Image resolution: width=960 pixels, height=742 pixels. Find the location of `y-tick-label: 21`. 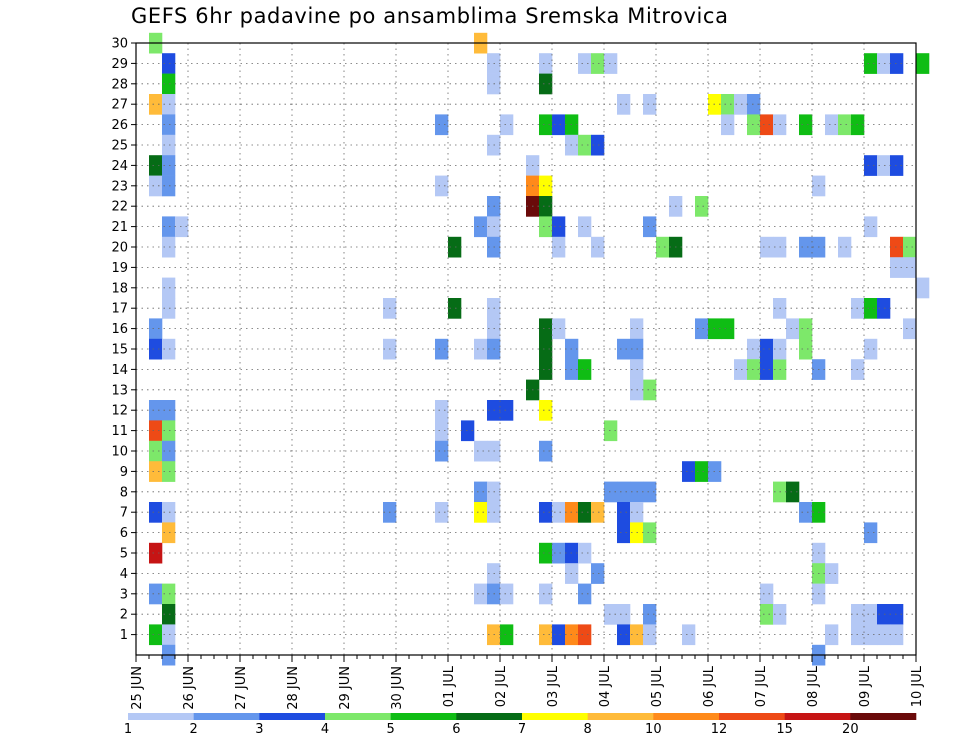

y-tick-label: 21 is located at coordinates (119, 227).